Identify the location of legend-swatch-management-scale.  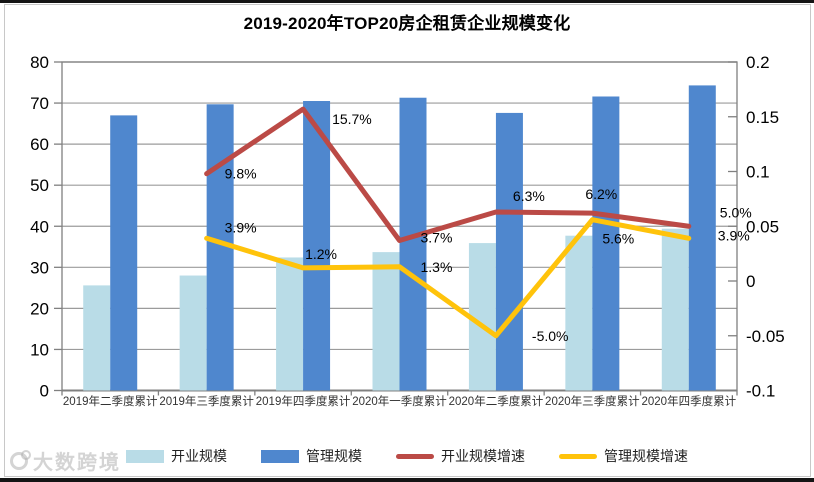
(280, 456).